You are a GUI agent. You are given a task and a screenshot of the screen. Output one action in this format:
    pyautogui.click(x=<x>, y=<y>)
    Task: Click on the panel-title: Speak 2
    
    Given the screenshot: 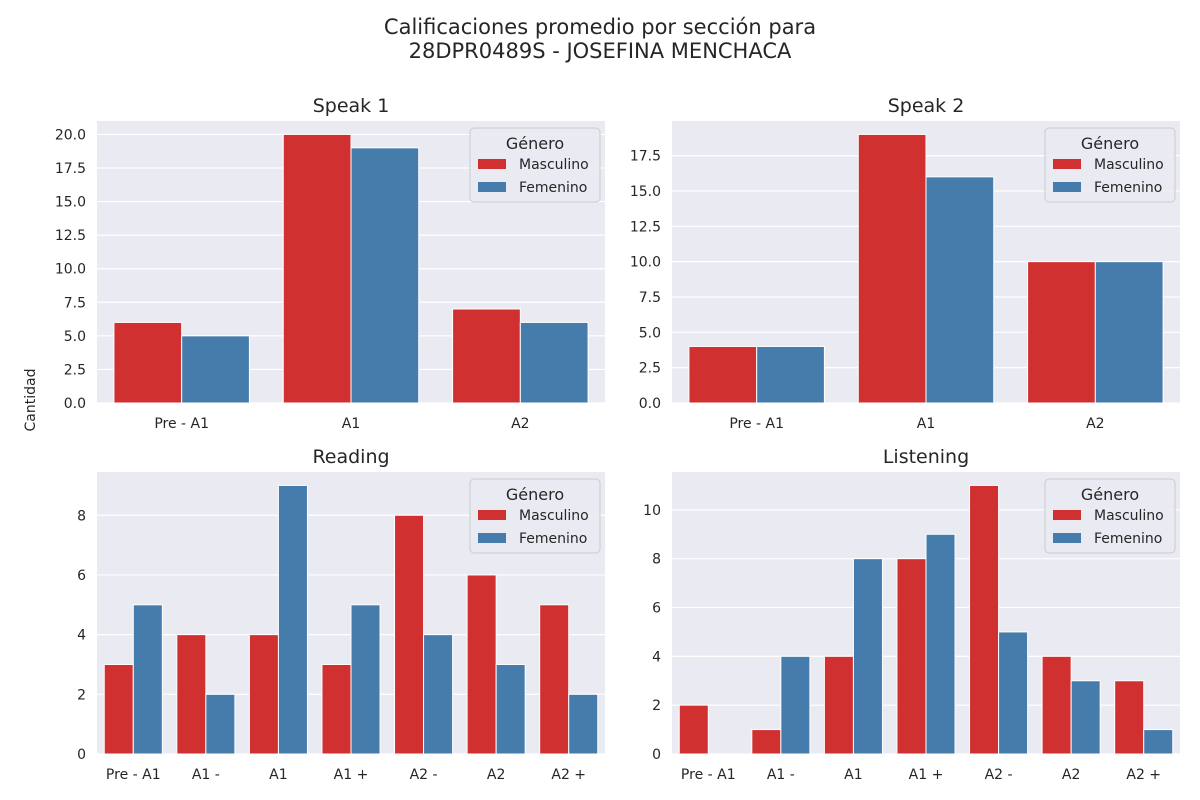 What is the action you would take?
    pyautogui.click(x=926, y=106)
    